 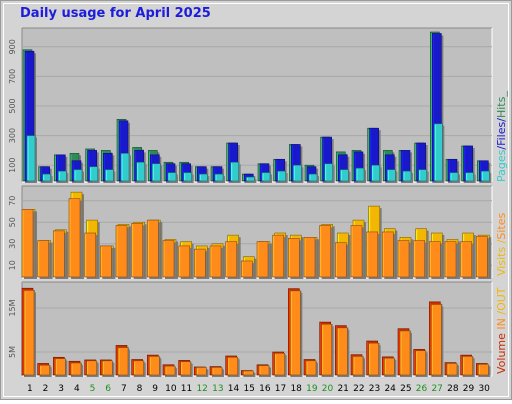 What do you see at coordinates (501, 165) in the screenshot?
I see `label-part: Pages` at bounding box center [501, 165].